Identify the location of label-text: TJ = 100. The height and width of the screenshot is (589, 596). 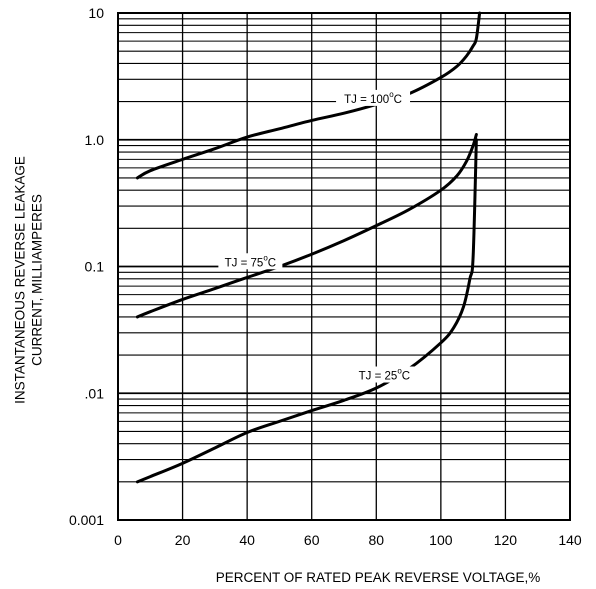
(366, 100).